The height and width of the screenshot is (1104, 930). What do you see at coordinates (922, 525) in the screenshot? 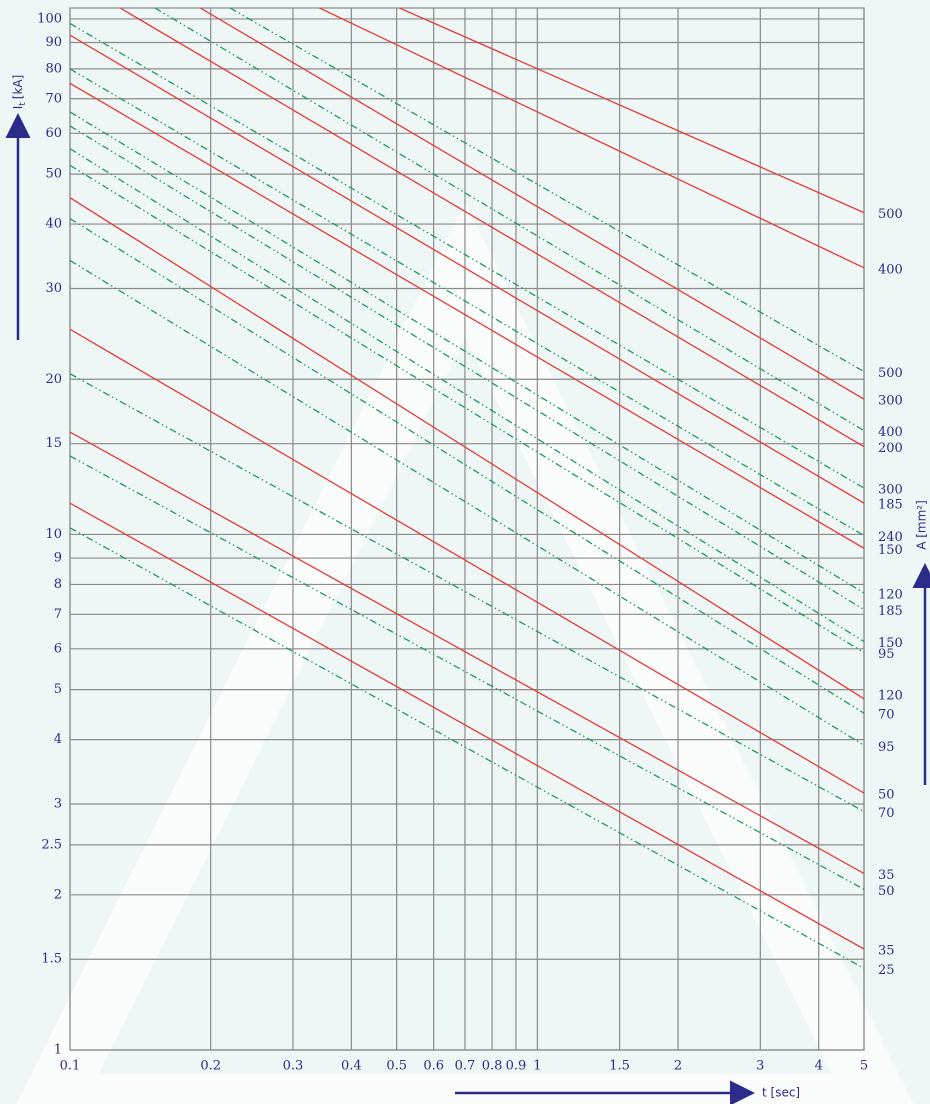
I see `y2-axis-label: A [mm²]` at bounding box center [922, 525].